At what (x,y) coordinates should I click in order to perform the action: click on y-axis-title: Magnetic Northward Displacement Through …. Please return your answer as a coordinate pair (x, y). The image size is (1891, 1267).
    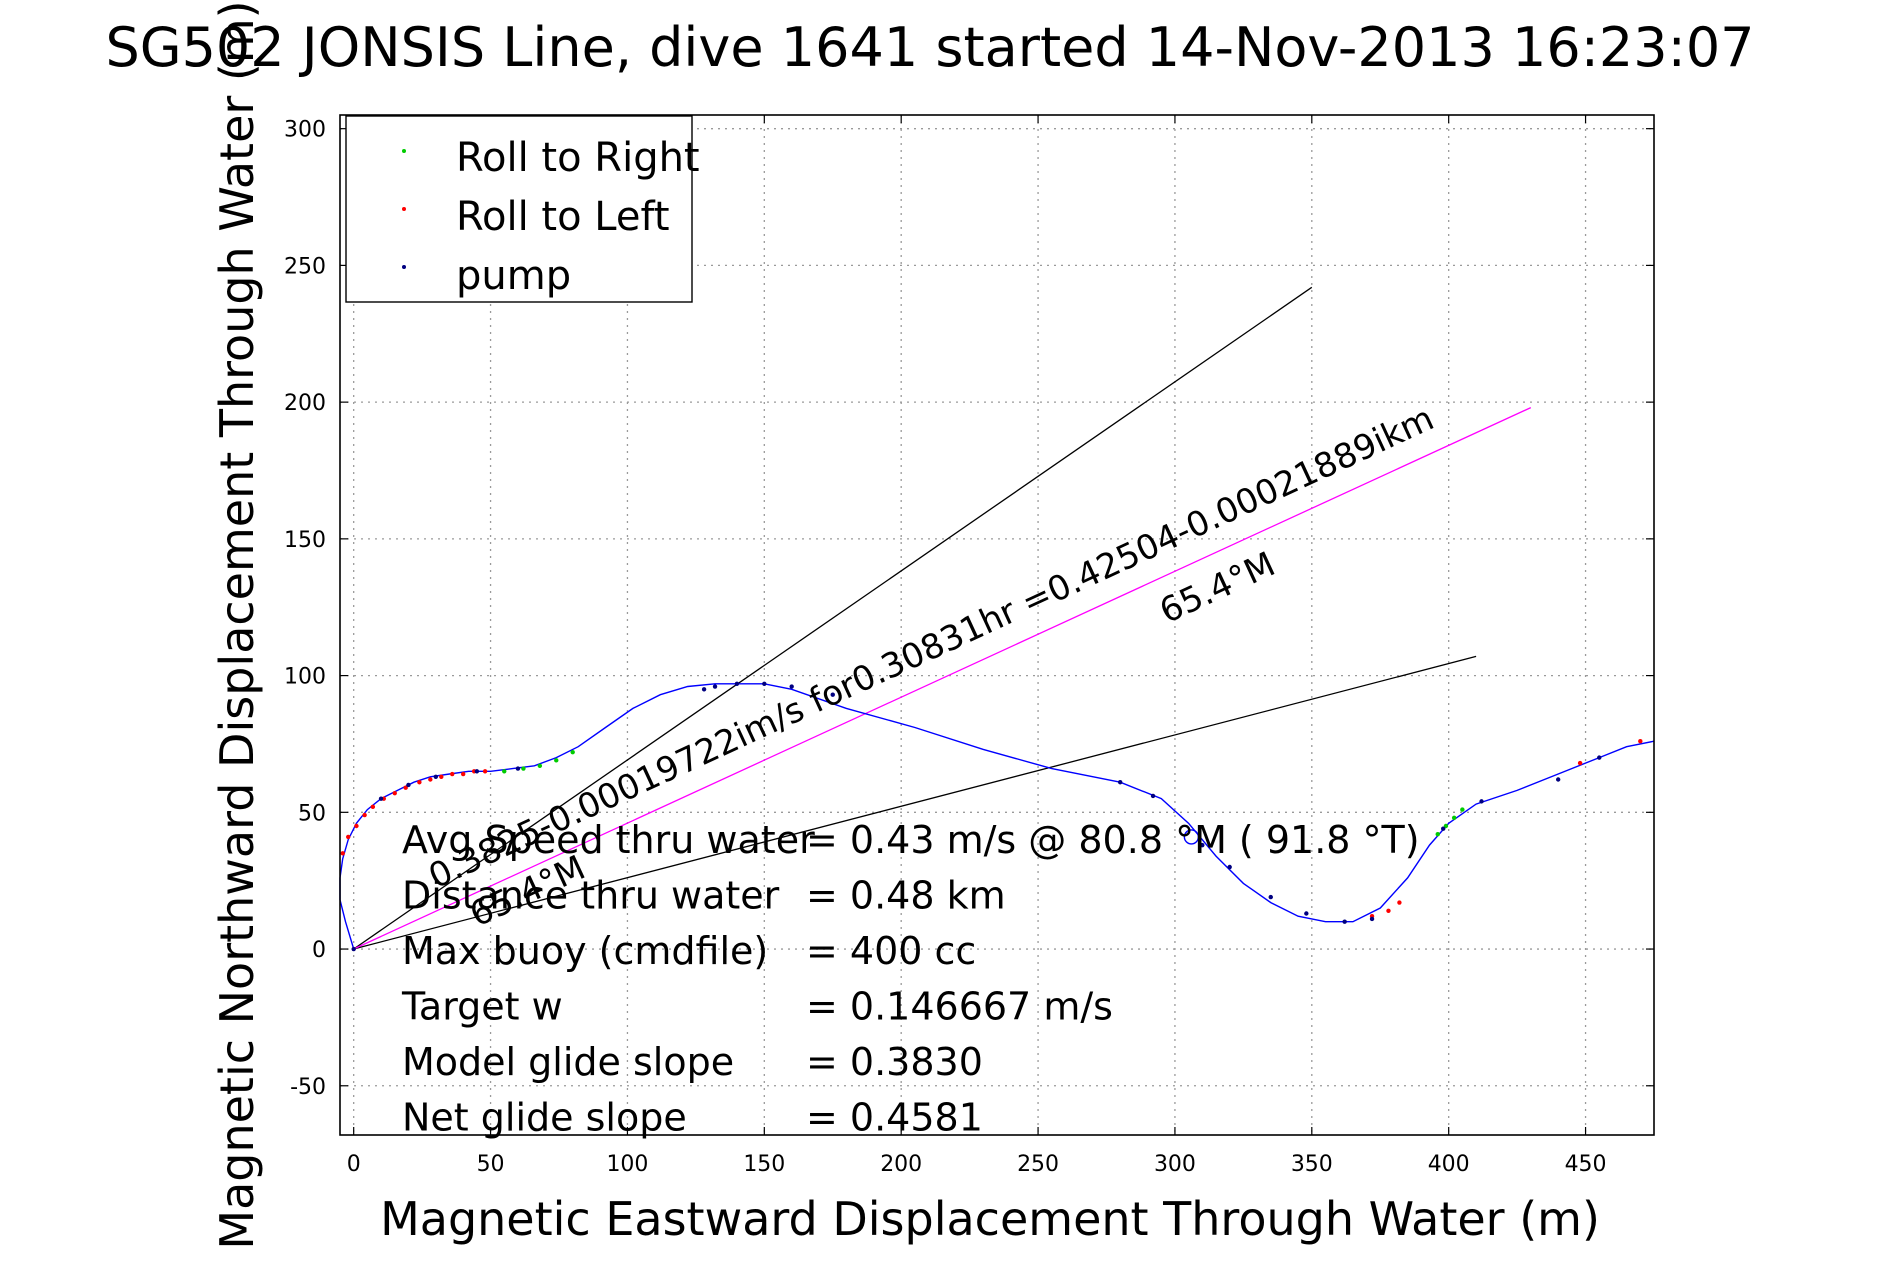
    Looking at the image, I should click on (237, 624).